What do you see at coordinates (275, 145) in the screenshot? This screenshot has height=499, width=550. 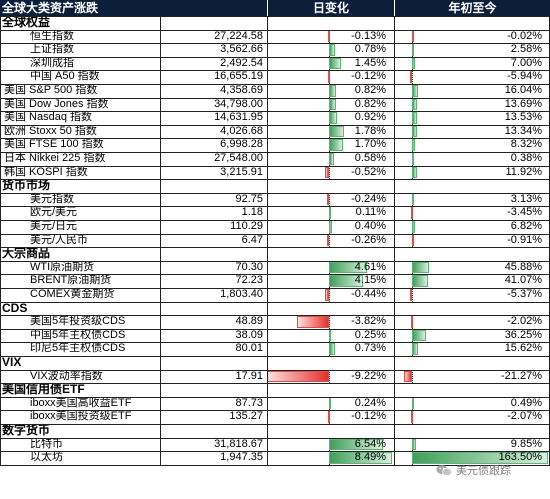 I see `table-row: 美国 FTSE 100 指数 6,998.28 1.70% 8.32%` at bounding box center [275, 145].